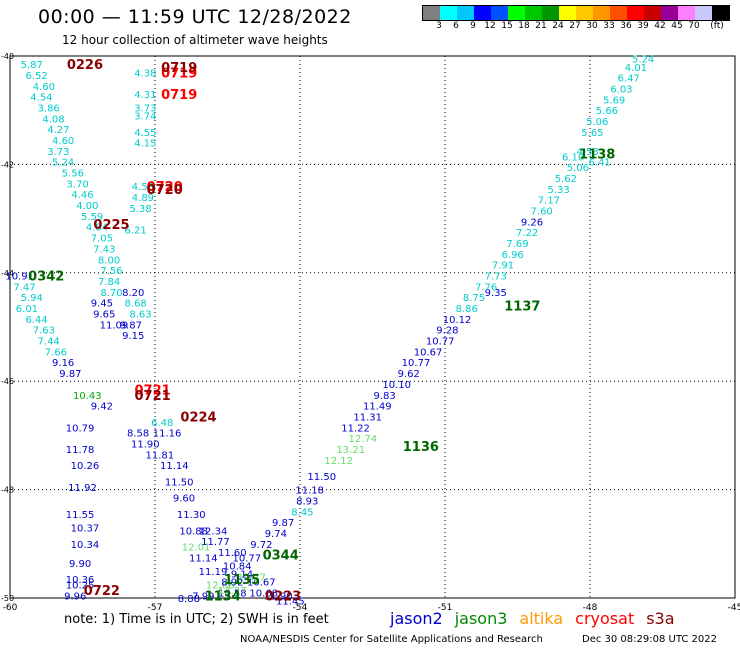 This screenshot has height=650, width=740. Describe the element at coordinates (109, 260) in the screenshot. I see `swh-value: 8.00` at that location.